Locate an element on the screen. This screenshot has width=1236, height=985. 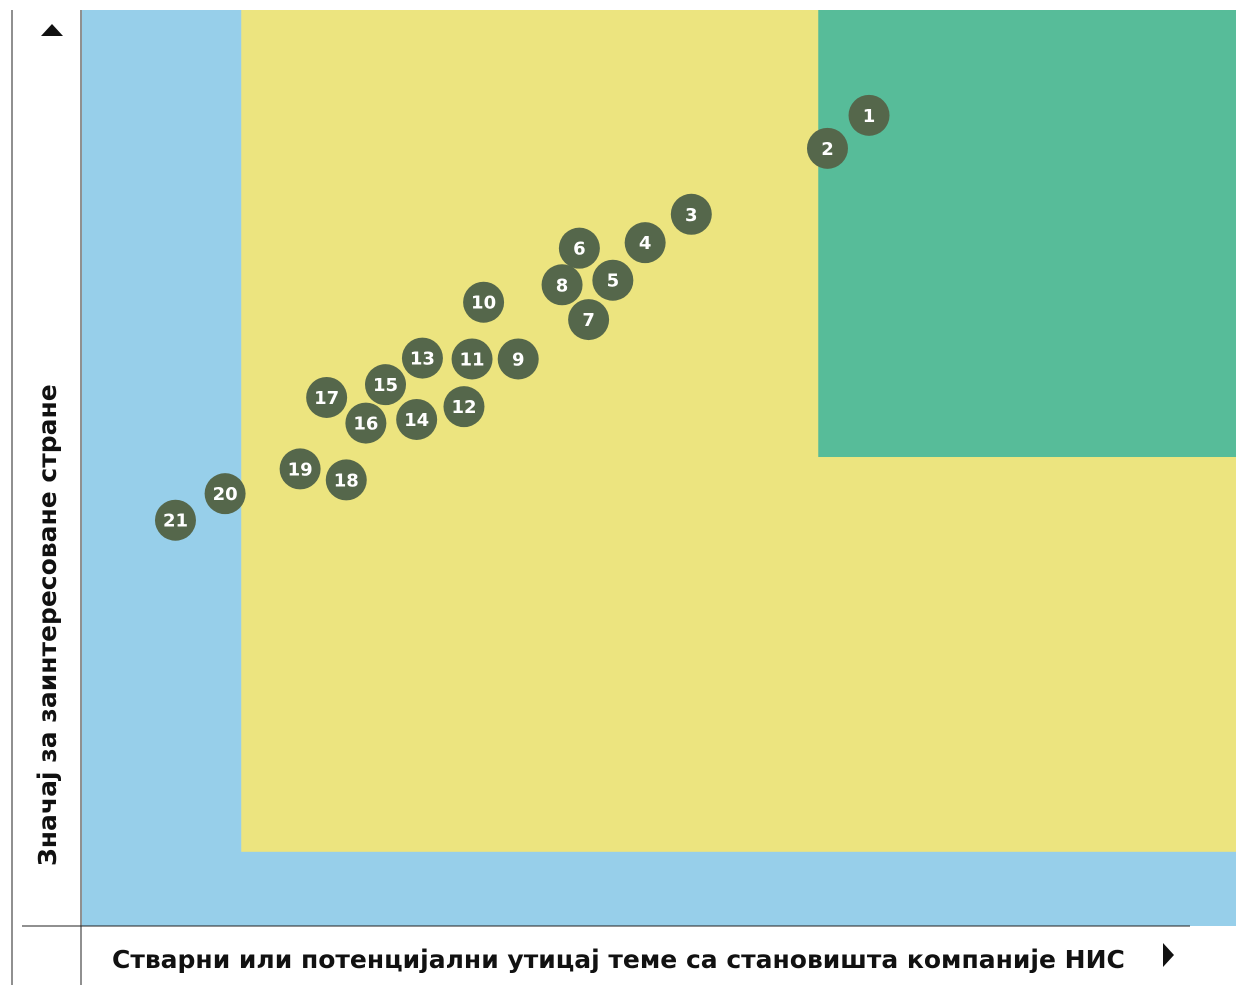
point-label: 15 is located at coordinates (385, 385).